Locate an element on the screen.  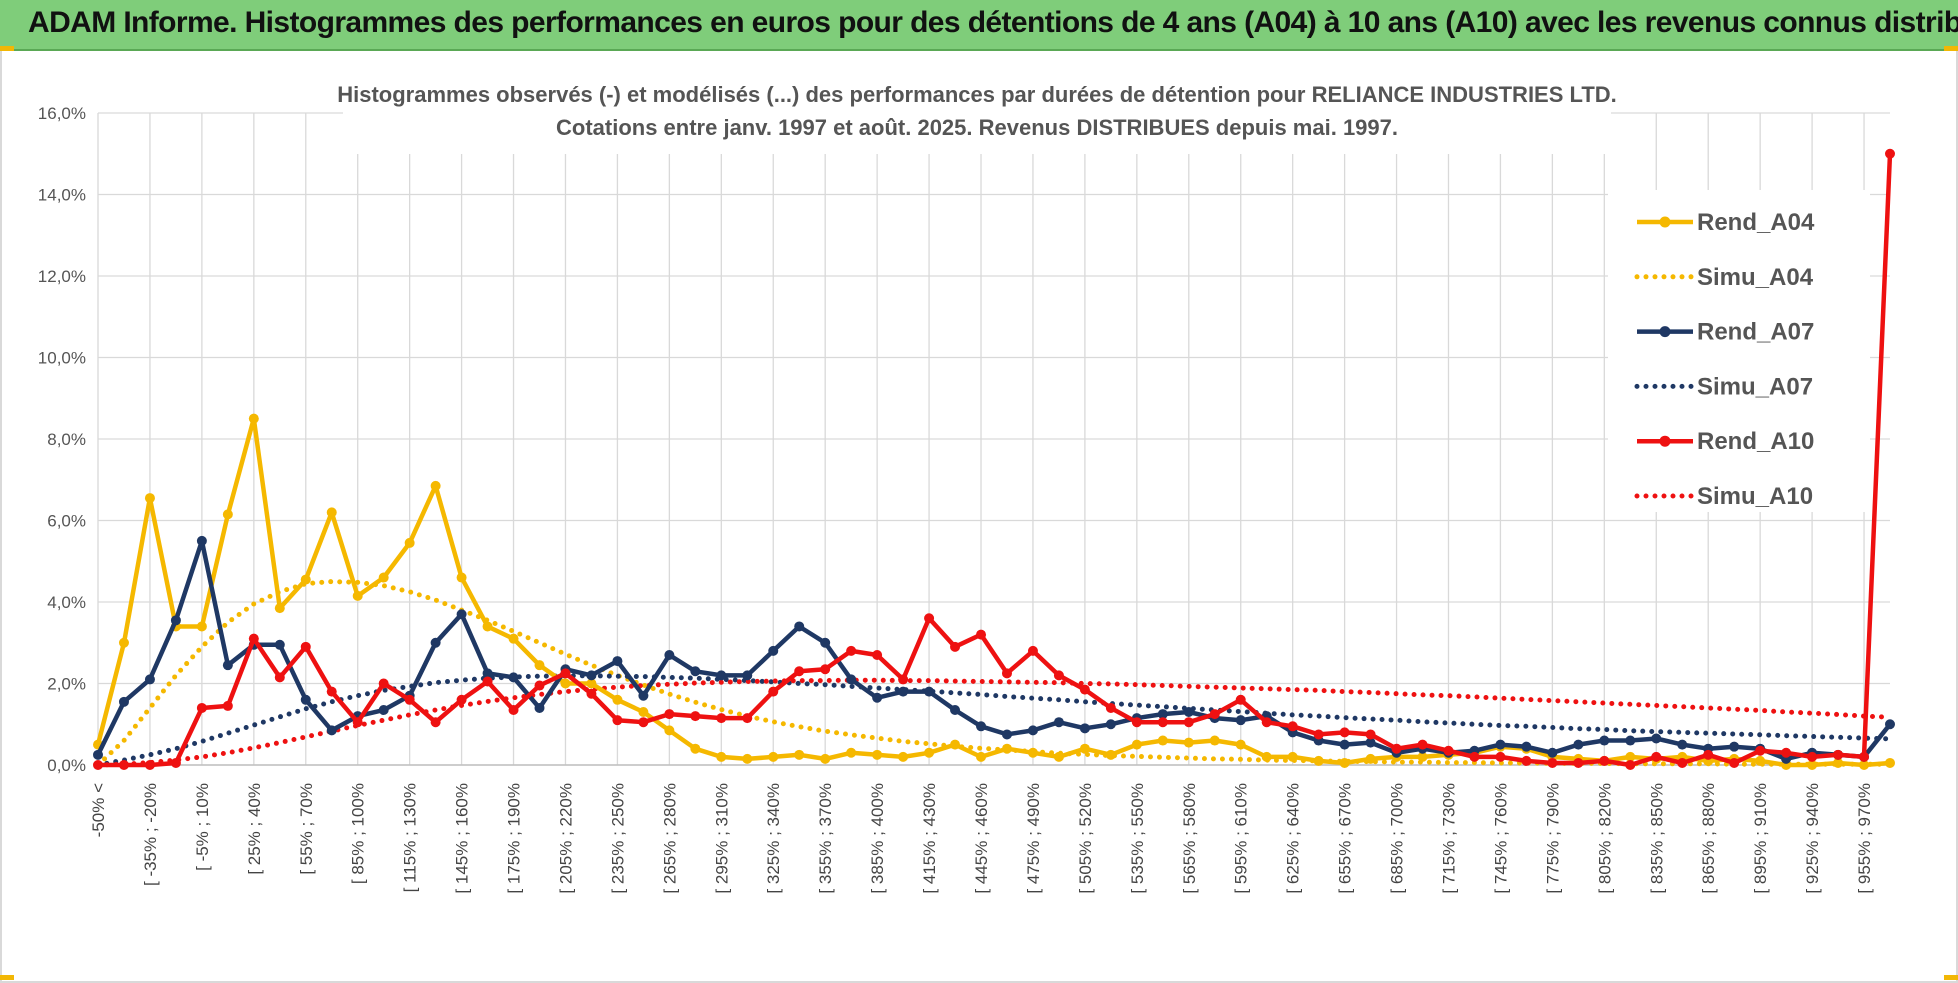
y-tick-label: 0,0% is located at coordinates (66, 765).